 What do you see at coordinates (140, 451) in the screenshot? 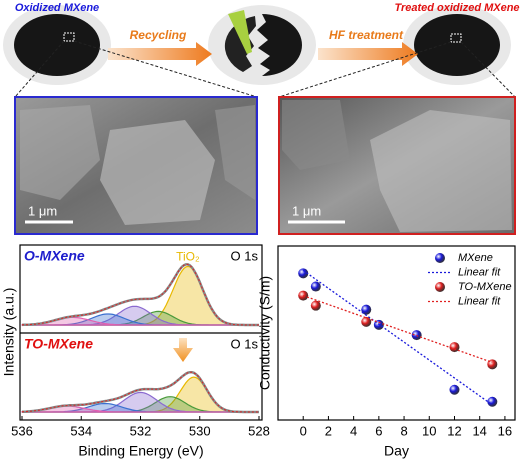
I see `x-axis-label: Binding Energy (eV)` at bounding box center [140, 451].